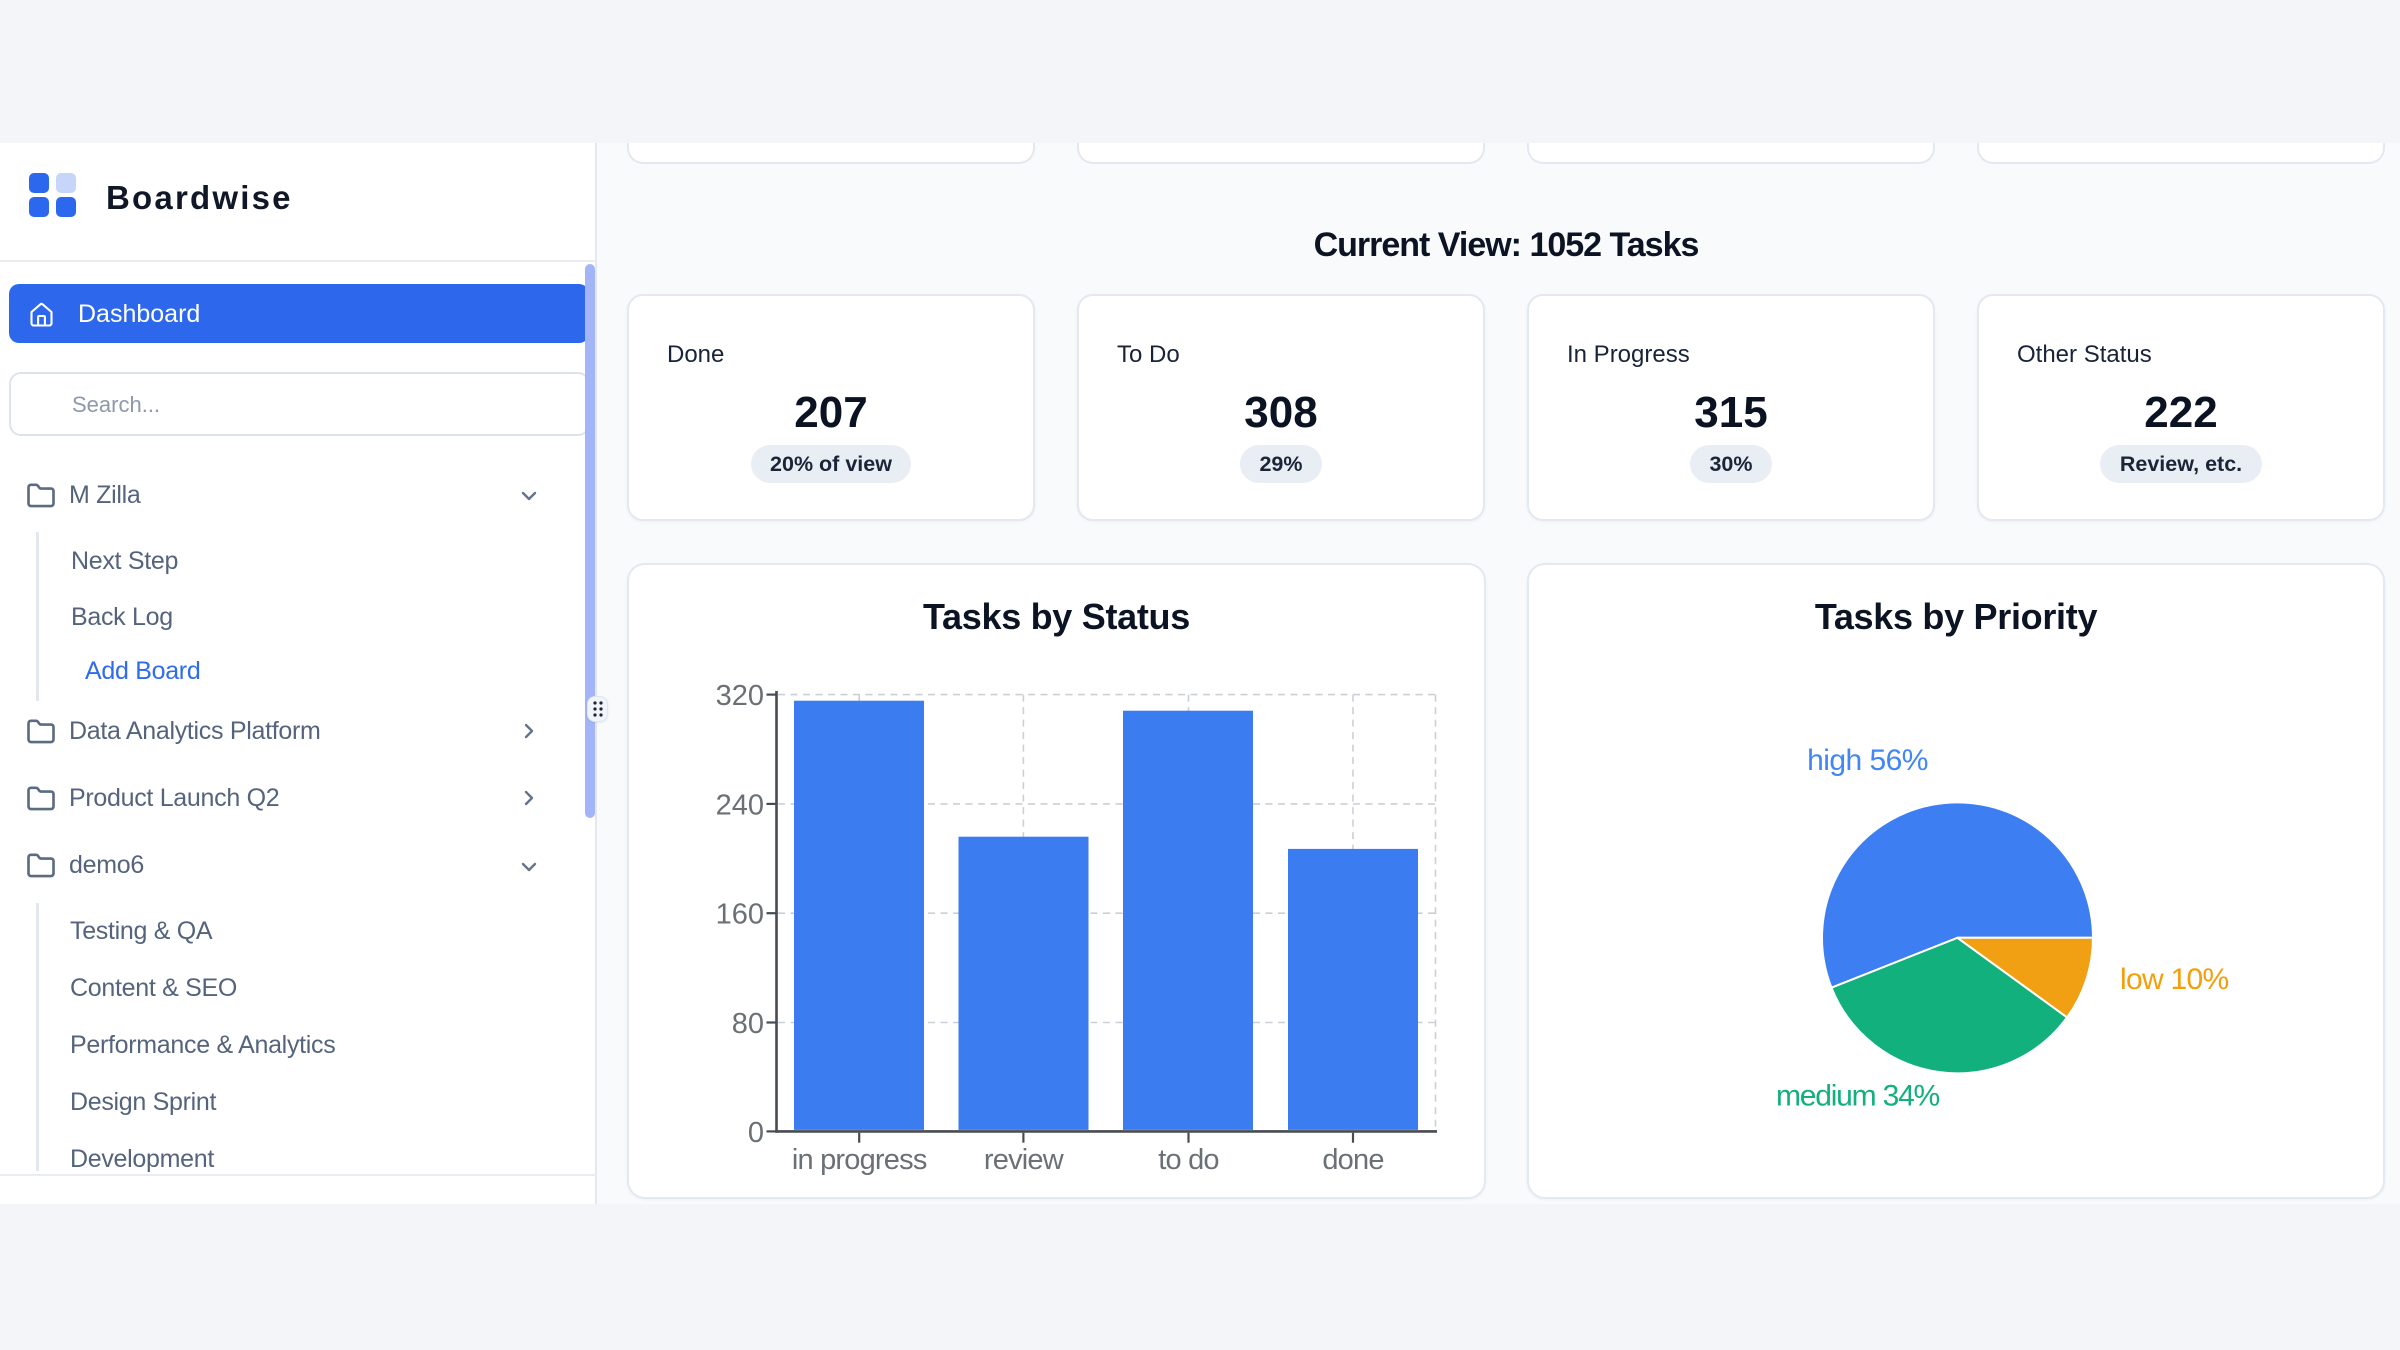  What do you see at coordinates (748, 1024) in the screenshot?
I see `svg-text: 80` at bounding box center [748, 1024].